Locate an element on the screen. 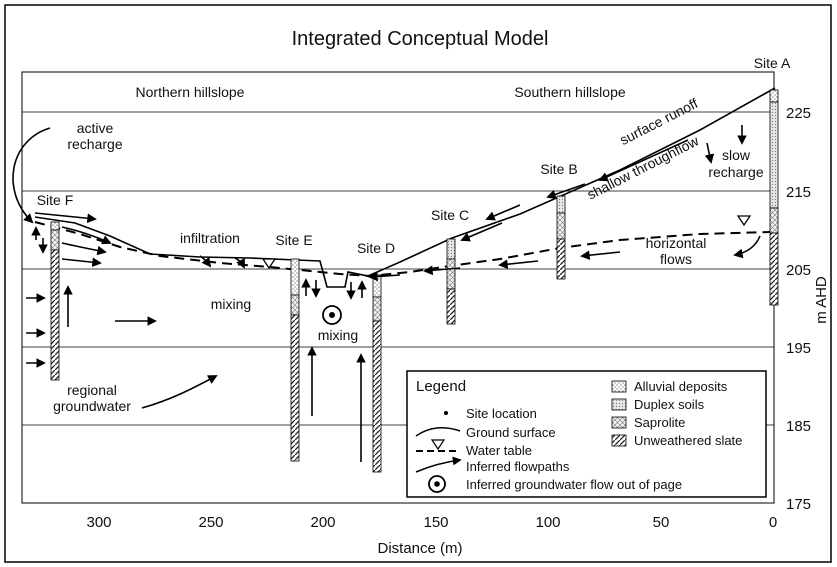  legend-water-table: Water table is located at coordinates (499, 450).